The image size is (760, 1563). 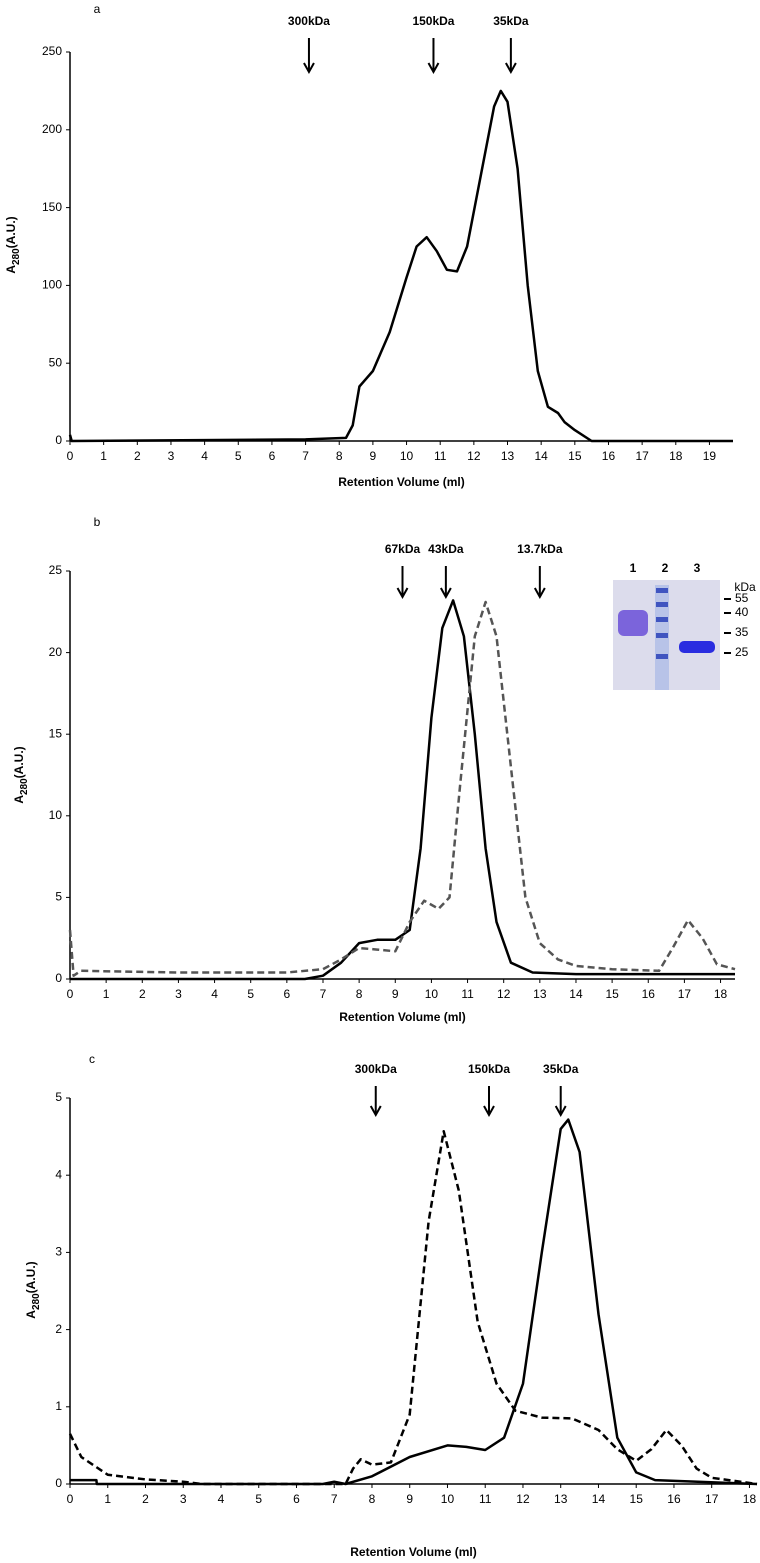 What do you see at coordinates (745, 587) in the screenshot?
I see `gel-unit: kDa` at bounding box center [745, 587].